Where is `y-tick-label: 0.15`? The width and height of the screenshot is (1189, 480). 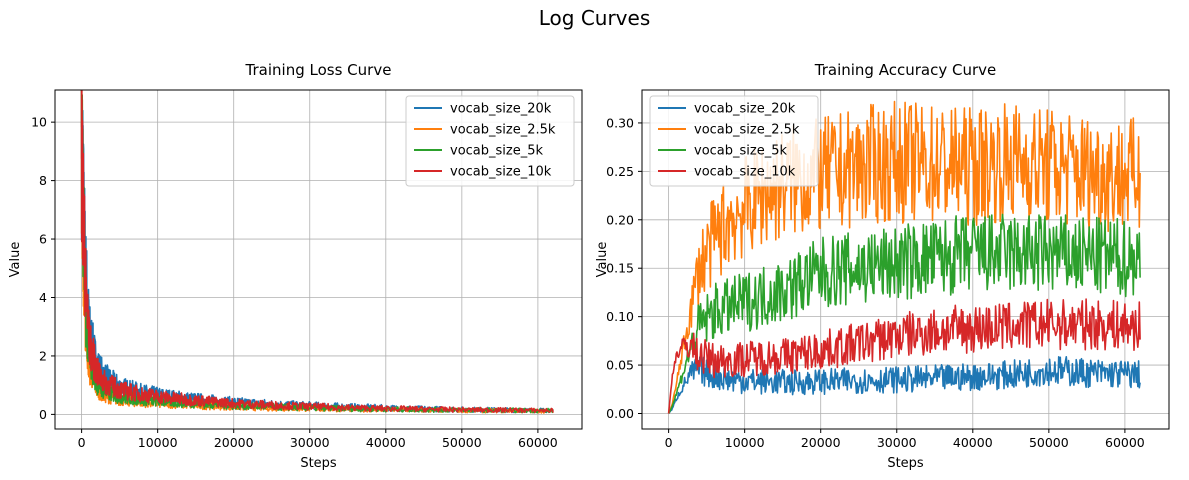
y-tick-label: 0.15 is located at coordinates (620, 268).